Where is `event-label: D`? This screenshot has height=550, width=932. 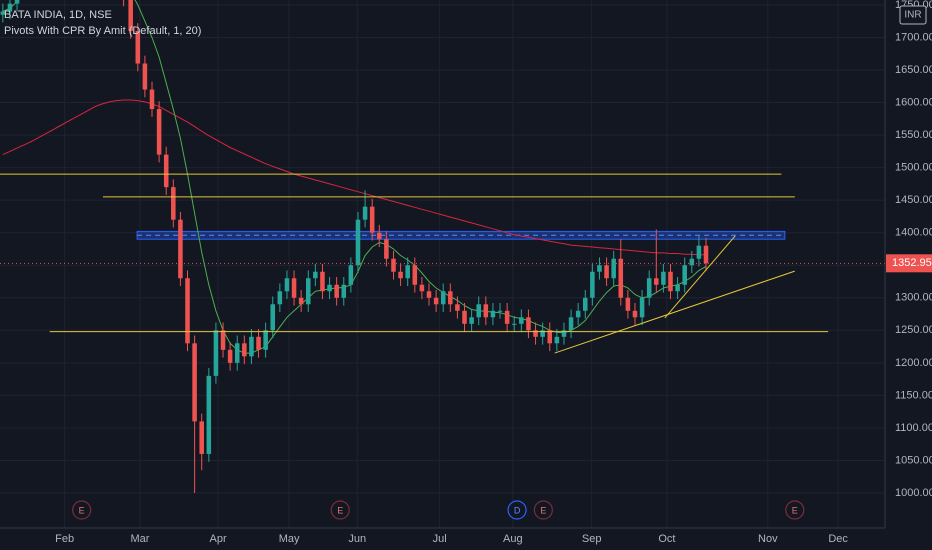 event-label: D is located at coordinates (517, 510).